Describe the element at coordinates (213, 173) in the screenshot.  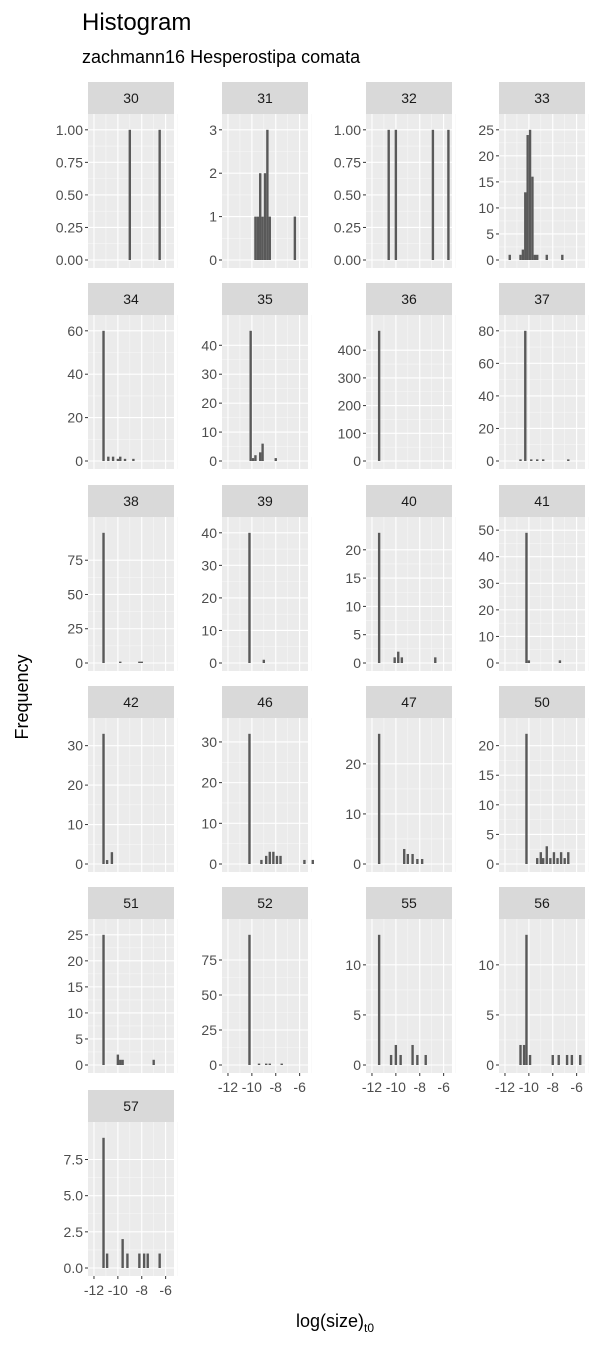
I see `y-tick-label: 2` at that location.